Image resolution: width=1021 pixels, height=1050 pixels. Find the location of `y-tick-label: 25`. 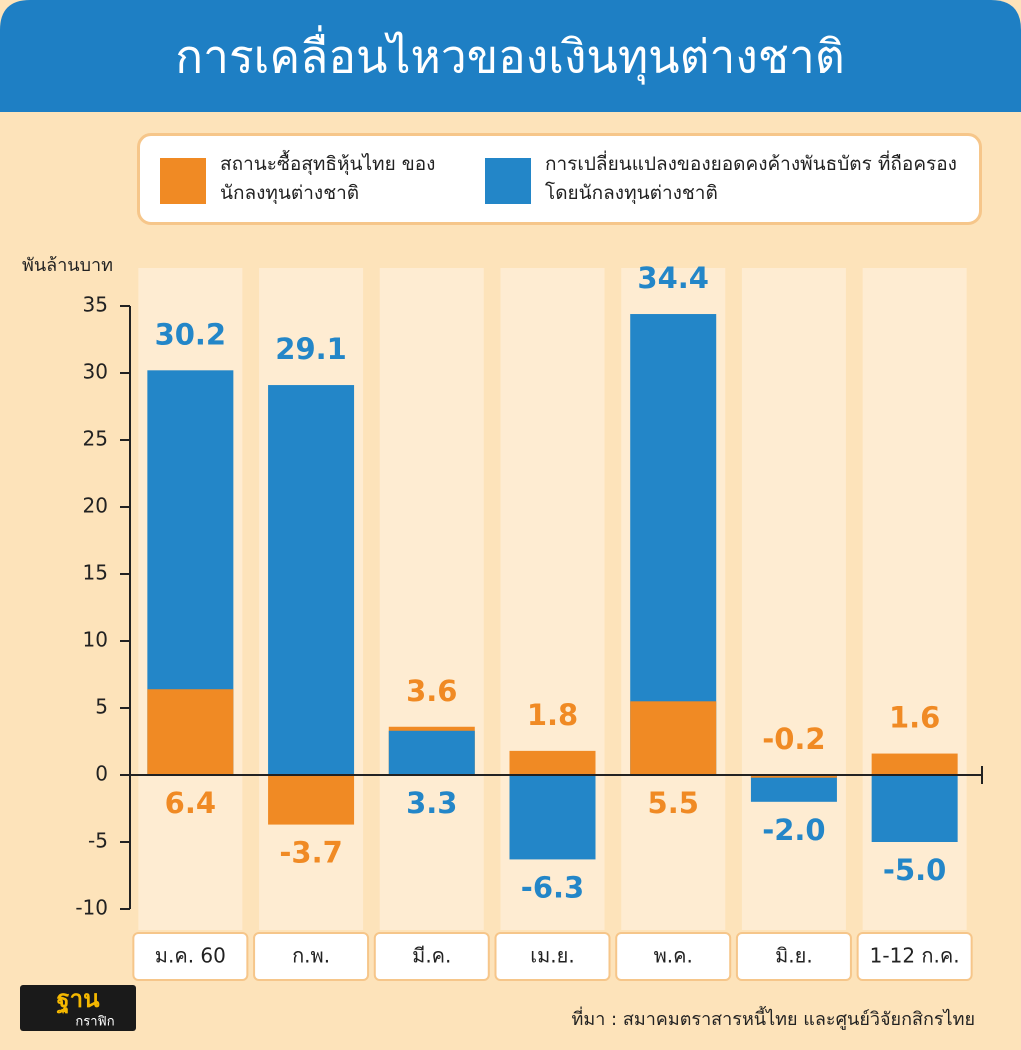

y-tick-label: 25 is located at coordinates (95, 439).